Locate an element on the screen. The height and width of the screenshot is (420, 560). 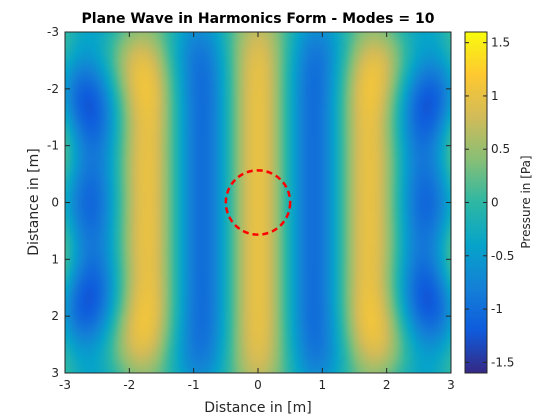
colorbar-tick-label: -1.5 is located at coordinates (502, 362).